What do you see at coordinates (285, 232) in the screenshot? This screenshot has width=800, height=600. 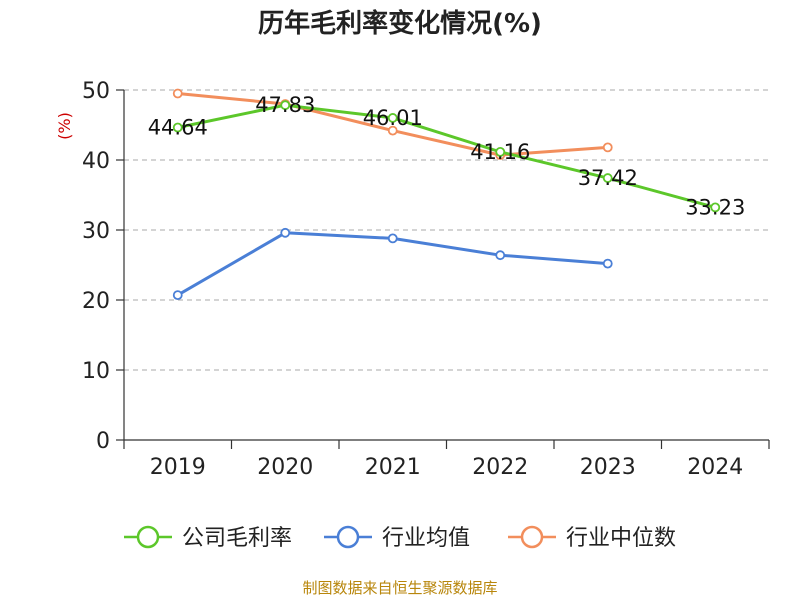 I see `data-point-行业均值-2020` at bounding box center [285, 232].